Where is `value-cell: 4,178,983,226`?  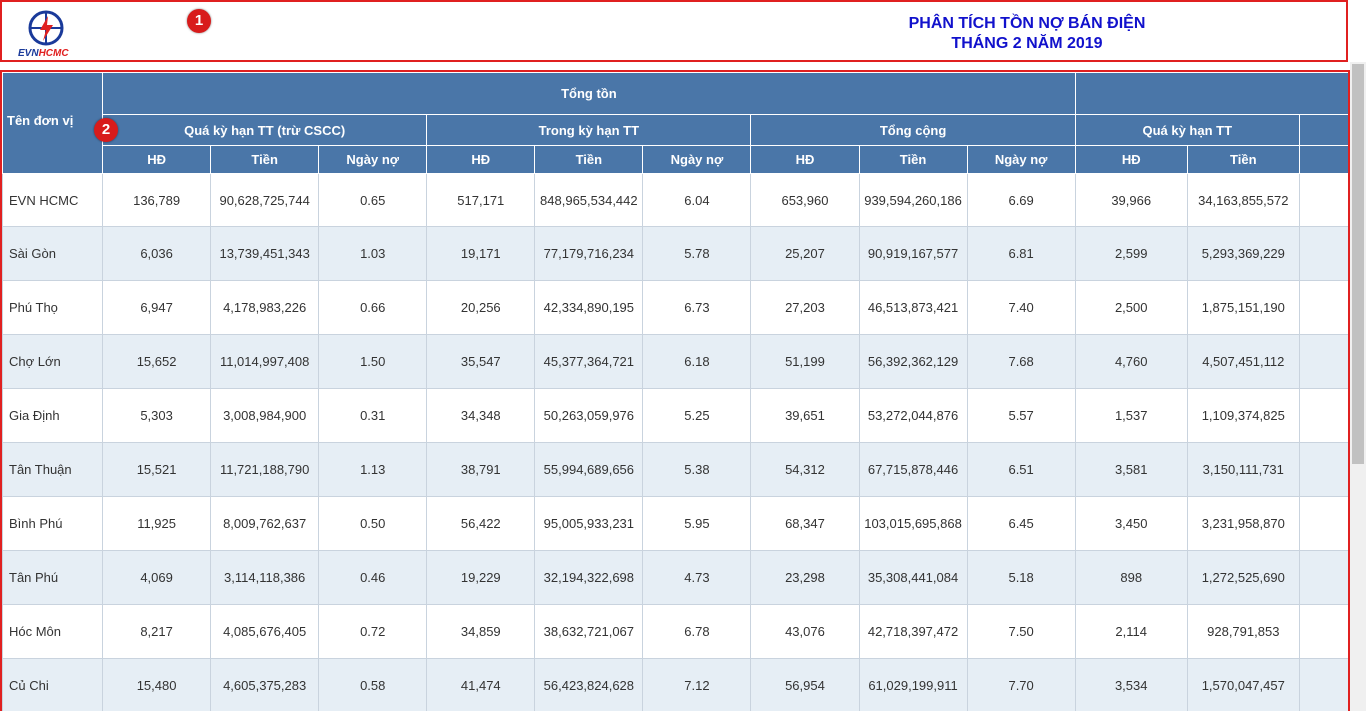 value-cell: 4,178,983,226 is located at coordinates (265, 307).